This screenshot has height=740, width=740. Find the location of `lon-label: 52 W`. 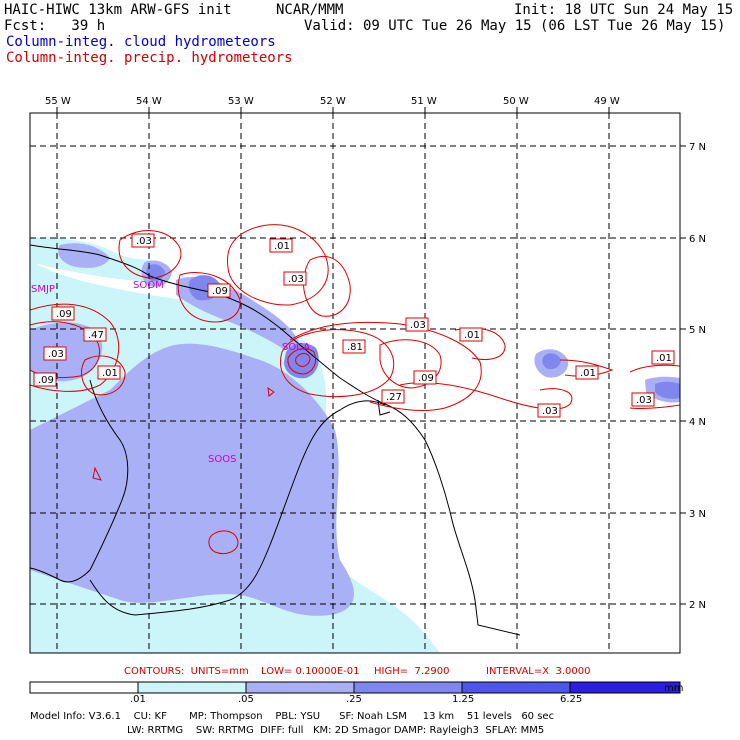

lon-label: 52 W is located at coordinates (333, 101).